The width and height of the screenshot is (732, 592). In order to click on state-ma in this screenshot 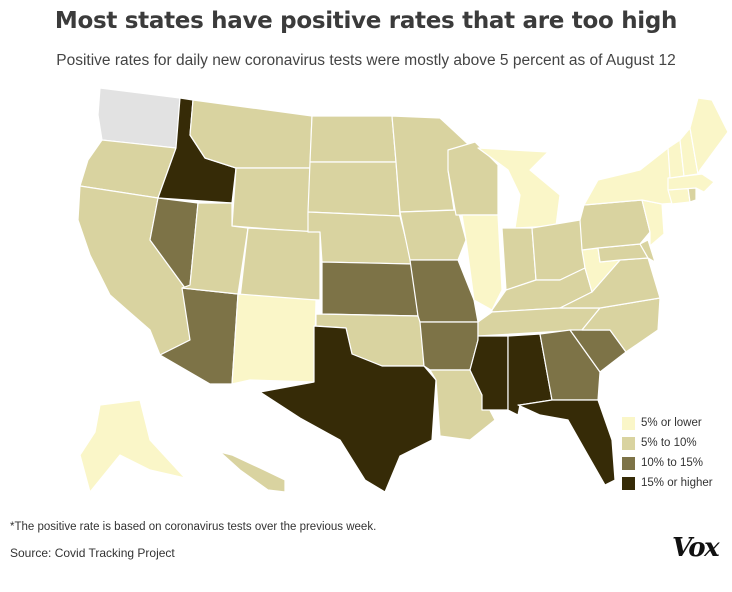, I will do `click(691, 183)`.